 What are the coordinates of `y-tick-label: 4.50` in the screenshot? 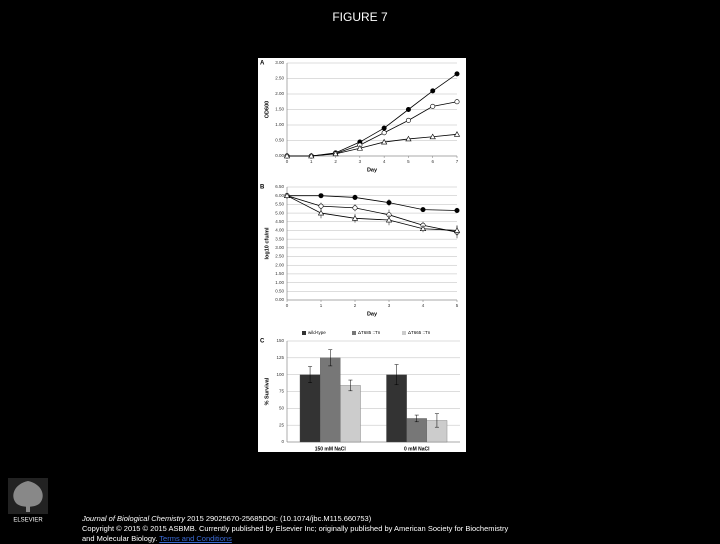 It's located at (279, 221).